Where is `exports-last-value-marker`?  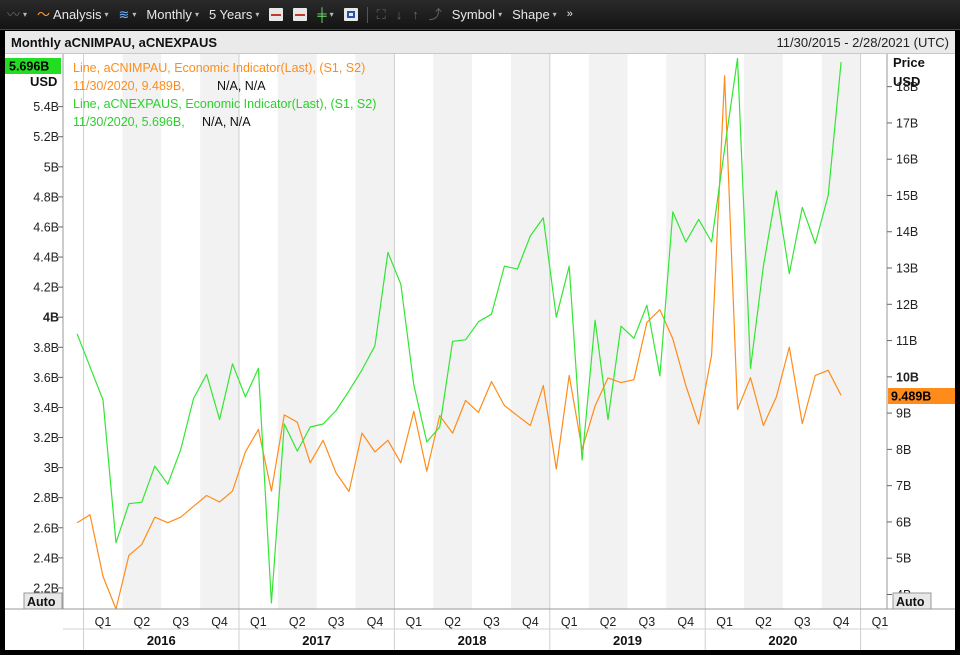 exports-last-value-marker is located at coordinates (33, 66).